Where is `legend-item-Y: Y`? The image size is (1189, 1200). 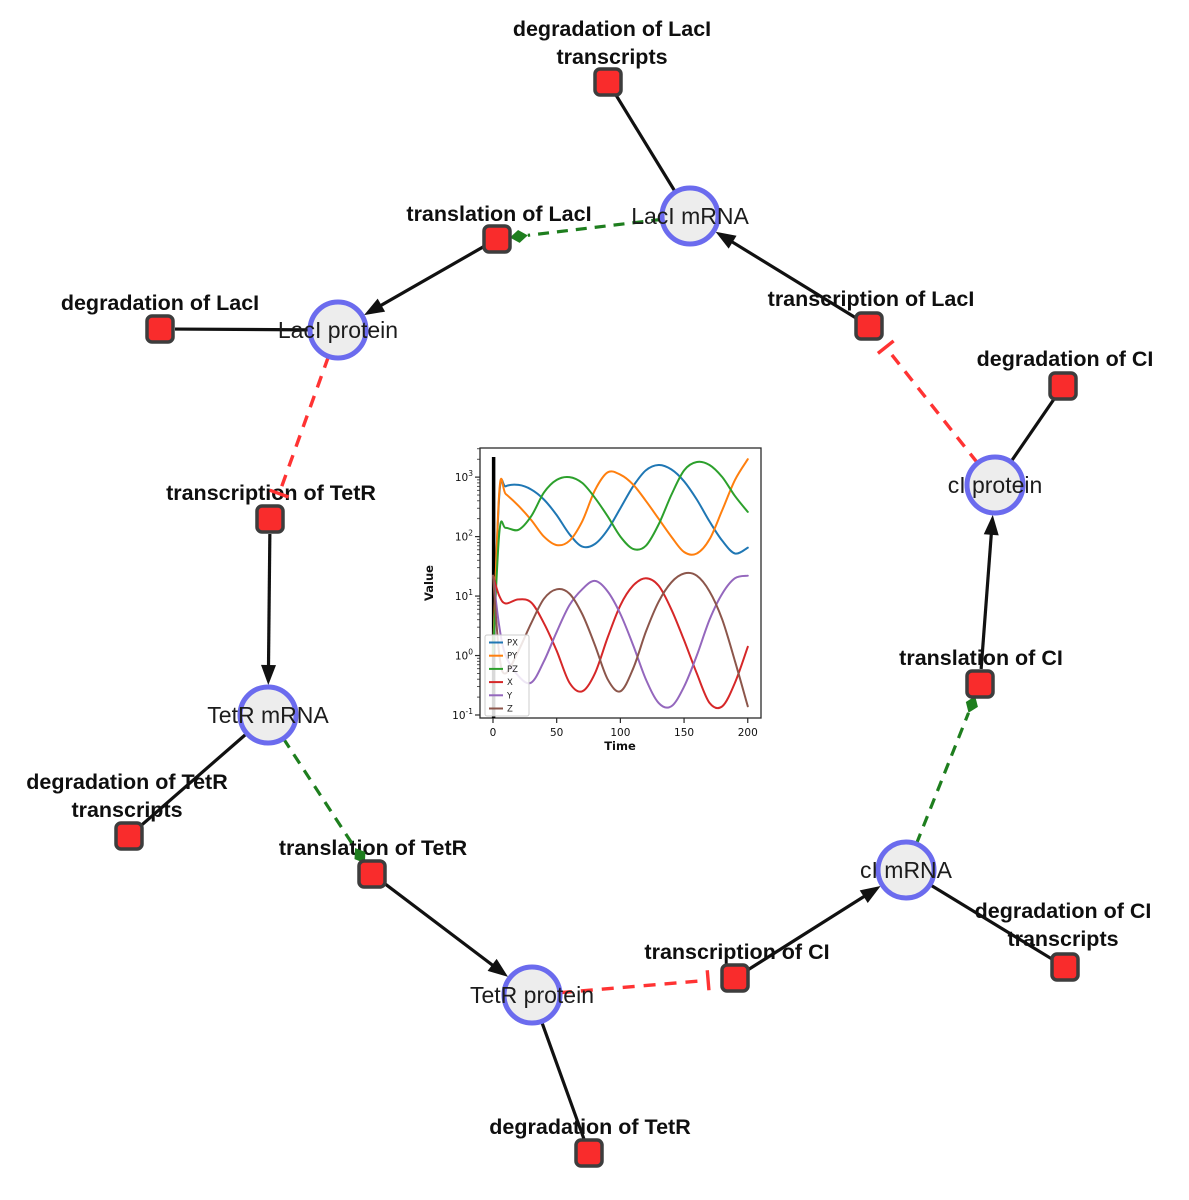 legend-item-Y: Y is located at coordinates (509, 696).